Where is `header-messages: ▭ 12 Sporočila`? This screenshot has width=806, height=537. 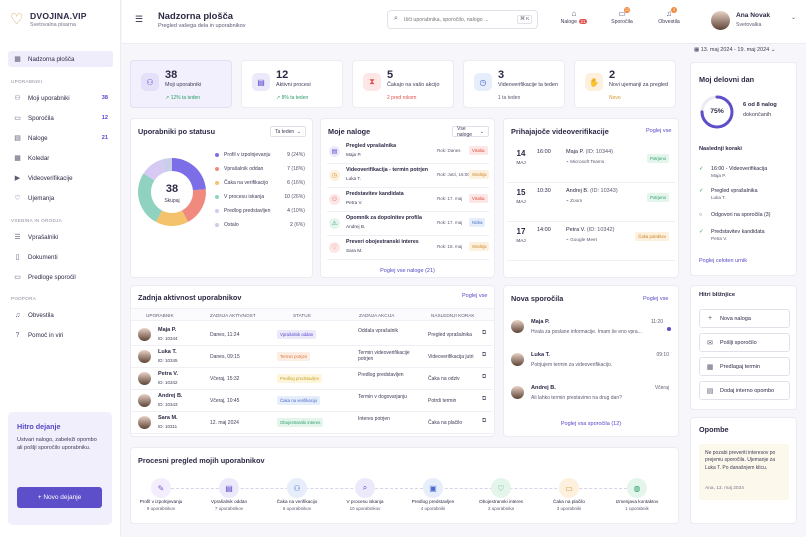 header-messages: ▭ 12 Sporočila is located at coordinates (622, 16).